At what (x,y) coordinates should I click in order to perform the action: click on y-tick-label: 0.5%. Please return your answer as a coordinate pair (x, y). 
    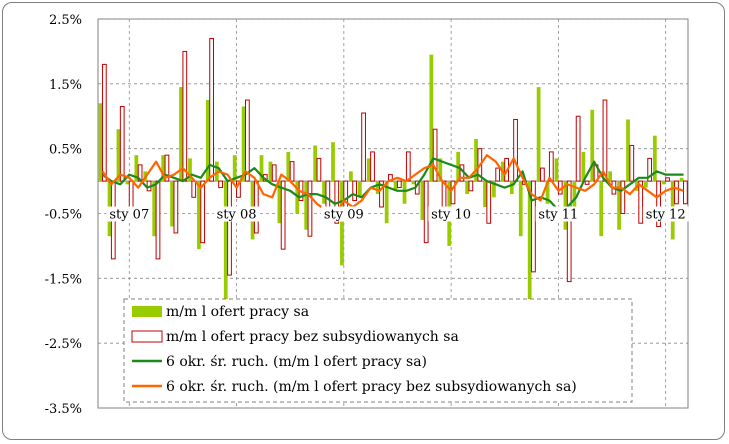
    Looking at the image, I should click on (65, 150).